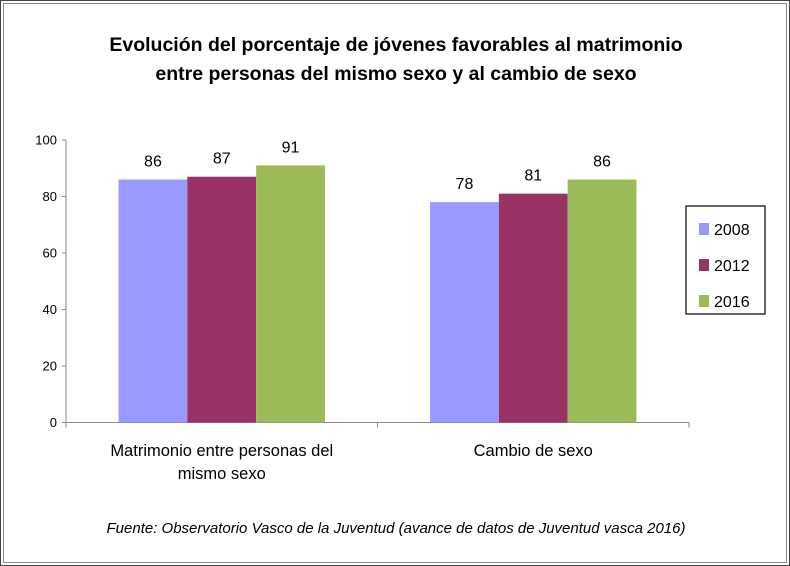 The height and width of the screenshot is (566, 790). Describe the element at coordinates (291, 147) in the screenshot. I see `data-label: 91` at that location.